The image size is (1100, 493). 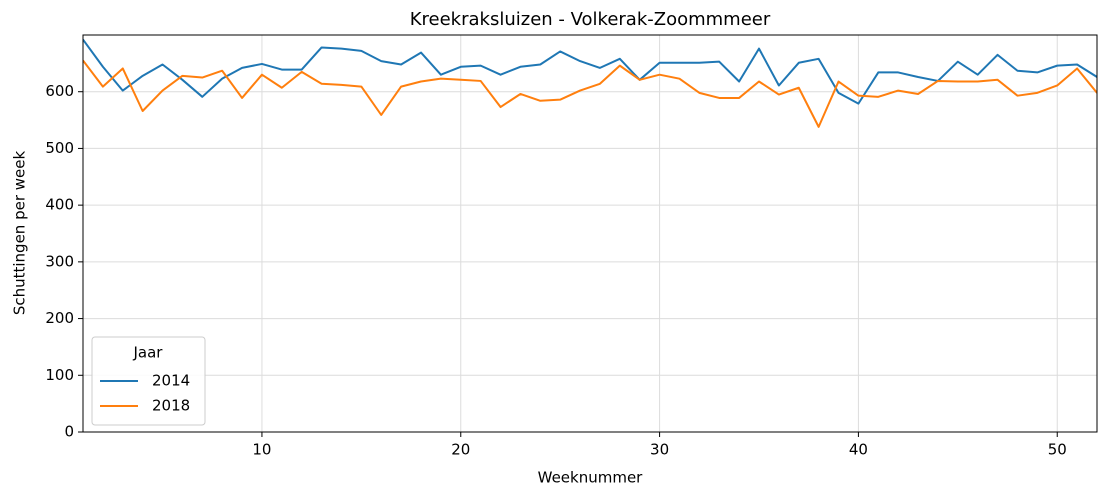 What do you see at coordinates (261, 450) in the screenshot?
I see `x-tick-label: 10` at bounding box center [261, 450].